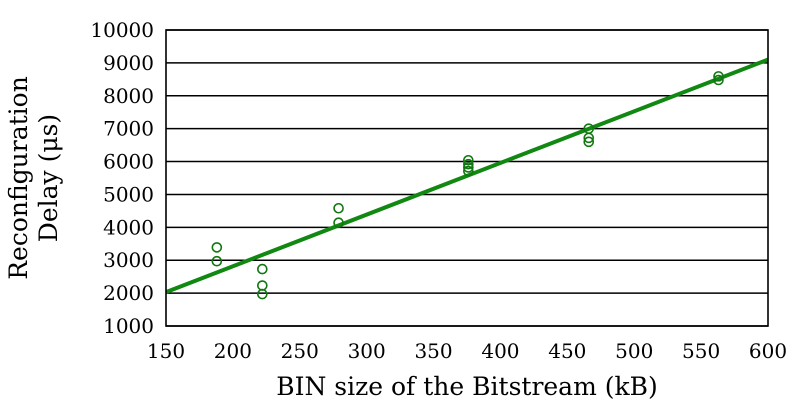  What do you see at coordinates (233, 351) in the screenshot?
I see `x-tick-label: 200` at bounding box center [233, 351].